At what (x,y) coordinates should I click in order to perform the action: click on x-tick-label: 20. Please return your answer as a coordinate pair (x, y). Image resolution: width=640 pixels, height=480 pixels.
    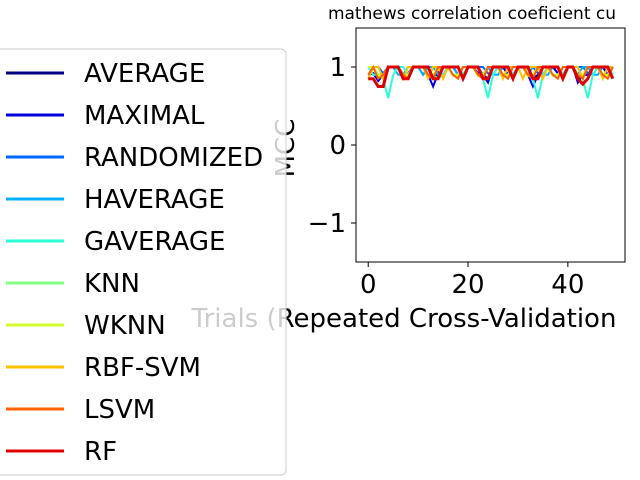
    Looking at the image, I should click on (467, 285).